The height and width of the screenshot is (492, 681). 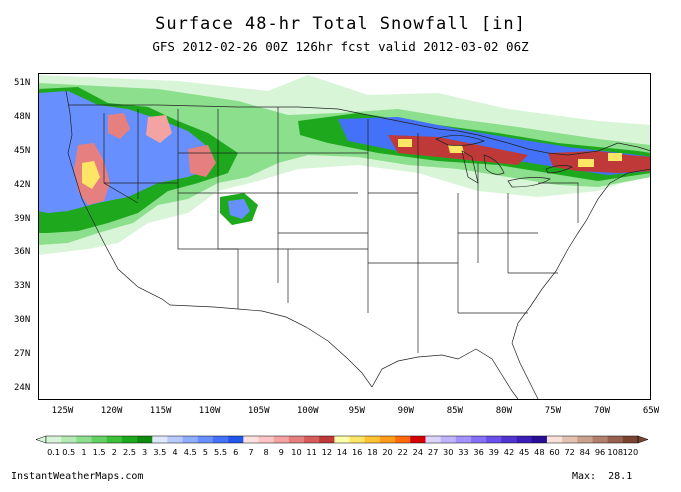 What do you see at coordinates (22, 117) in the screenshot?
I see `lat-label: 48N` at bounding box center [22, 117].